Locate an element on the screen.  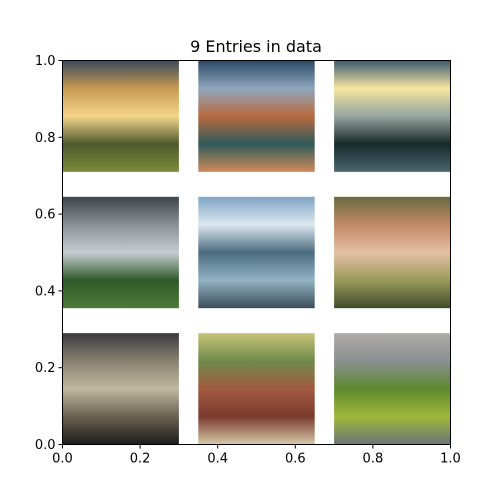
y-tick-label: 0.4 is located at coordinates (45, 291).